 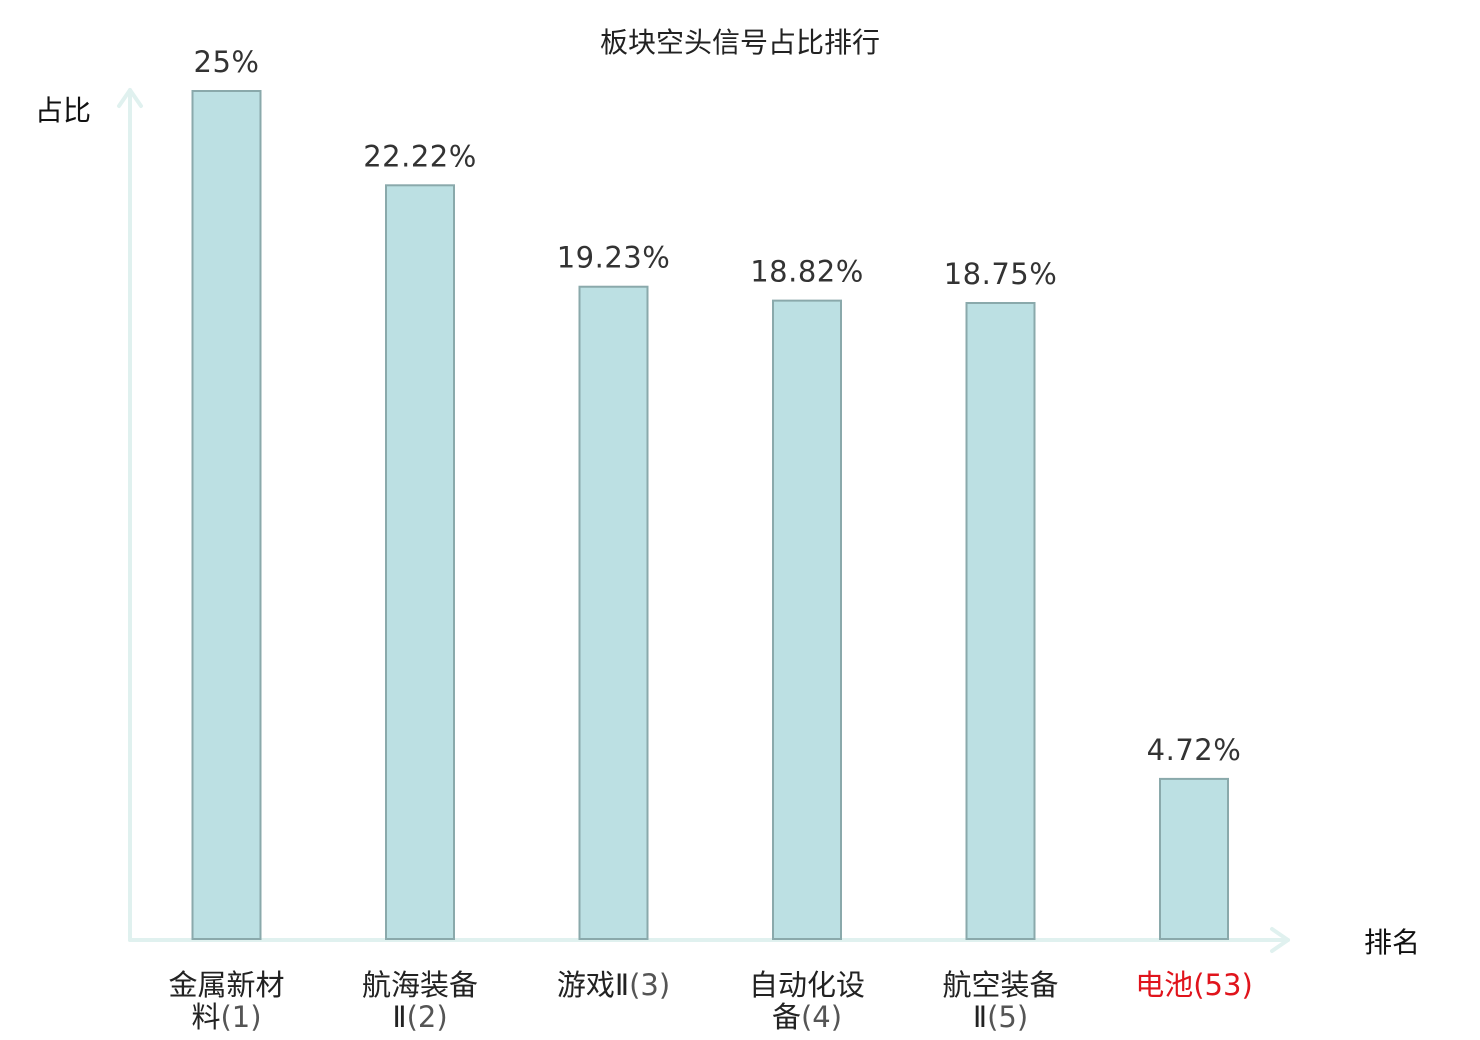 I want to click on category-label-line: 料, so click(x=205, y=1017).